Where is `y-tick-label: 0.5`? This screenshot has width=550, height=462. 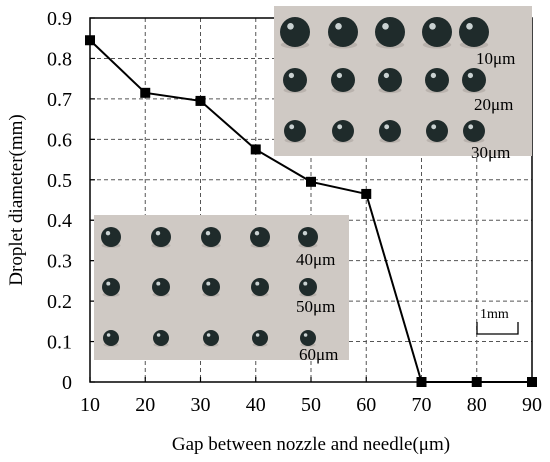
y-tick-label: 0.5 is located at coordinates (59, 181).